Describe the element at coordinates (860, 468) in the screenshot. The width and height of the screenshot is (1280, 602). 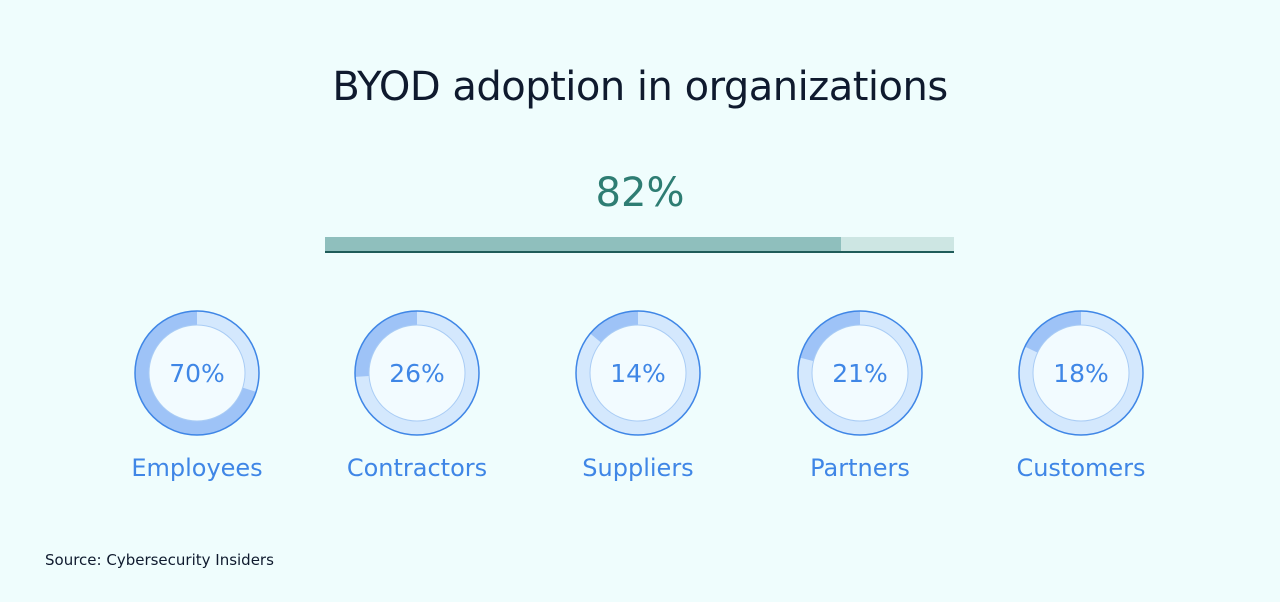
I see `donut-category-label: Partners` at that location.